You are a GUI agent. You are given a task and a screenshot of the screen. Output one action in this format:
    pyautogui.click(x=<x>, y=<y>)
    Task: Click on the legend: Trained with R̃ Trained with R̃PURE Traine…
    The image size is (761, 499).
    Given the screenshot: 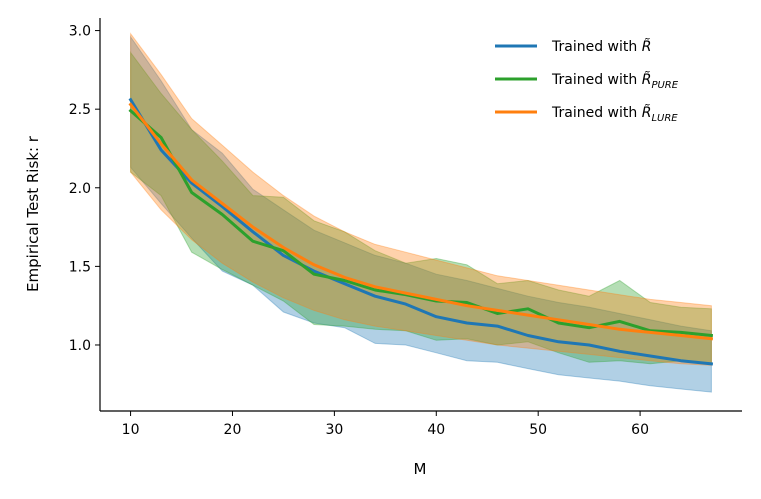 What is the action you would take?
    pyautogui.click(x=587, y=81)
    